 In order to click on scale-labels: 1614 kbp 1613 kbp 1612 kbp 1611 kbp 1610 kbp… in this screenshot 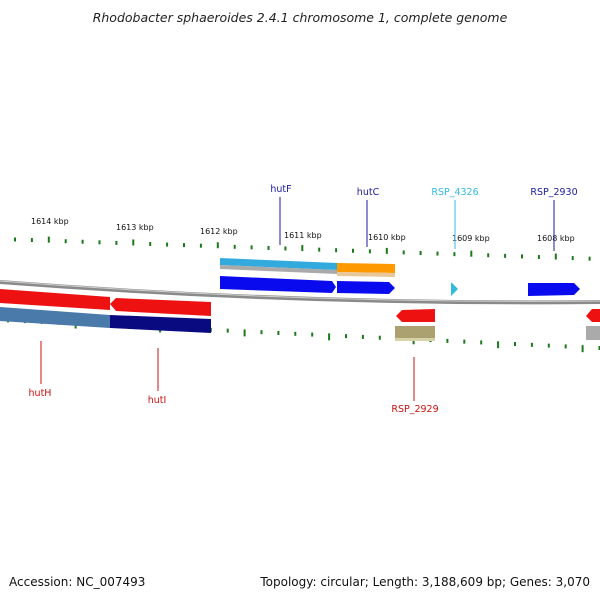, I will do `click(303, 230)`.